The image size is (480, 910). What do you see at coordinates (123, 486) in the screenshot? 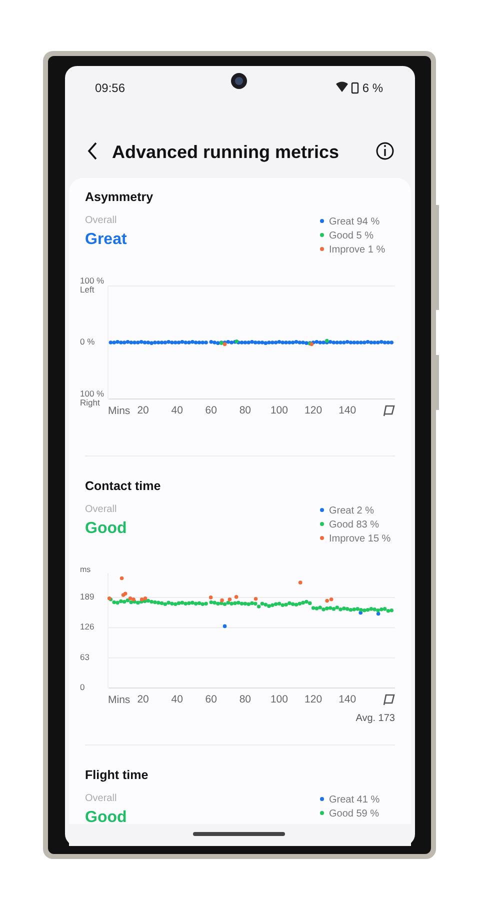
I see `chart-title: Contact time` at bounding box center [123, 486].